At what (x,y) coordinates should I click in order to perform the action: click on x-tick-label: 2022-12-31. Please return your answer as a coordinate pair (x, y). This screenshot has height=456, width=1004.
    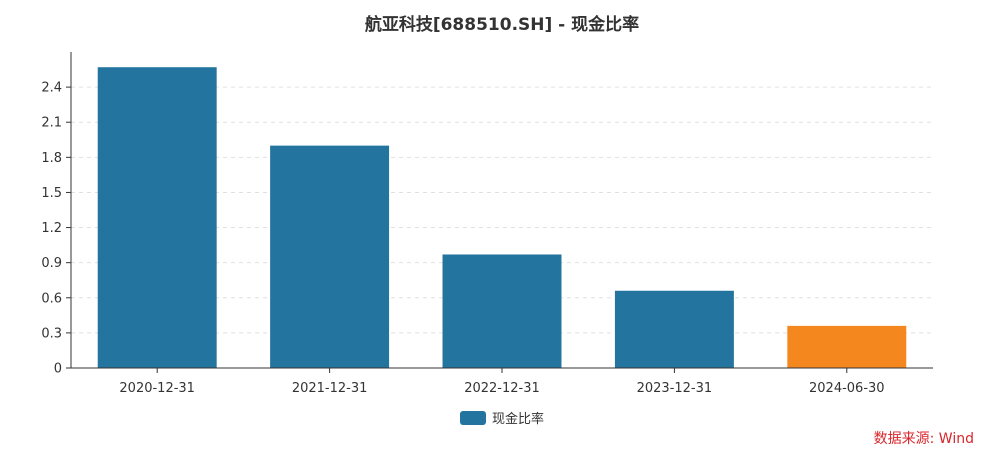
    Looking at the image, I should click on (502, 388).